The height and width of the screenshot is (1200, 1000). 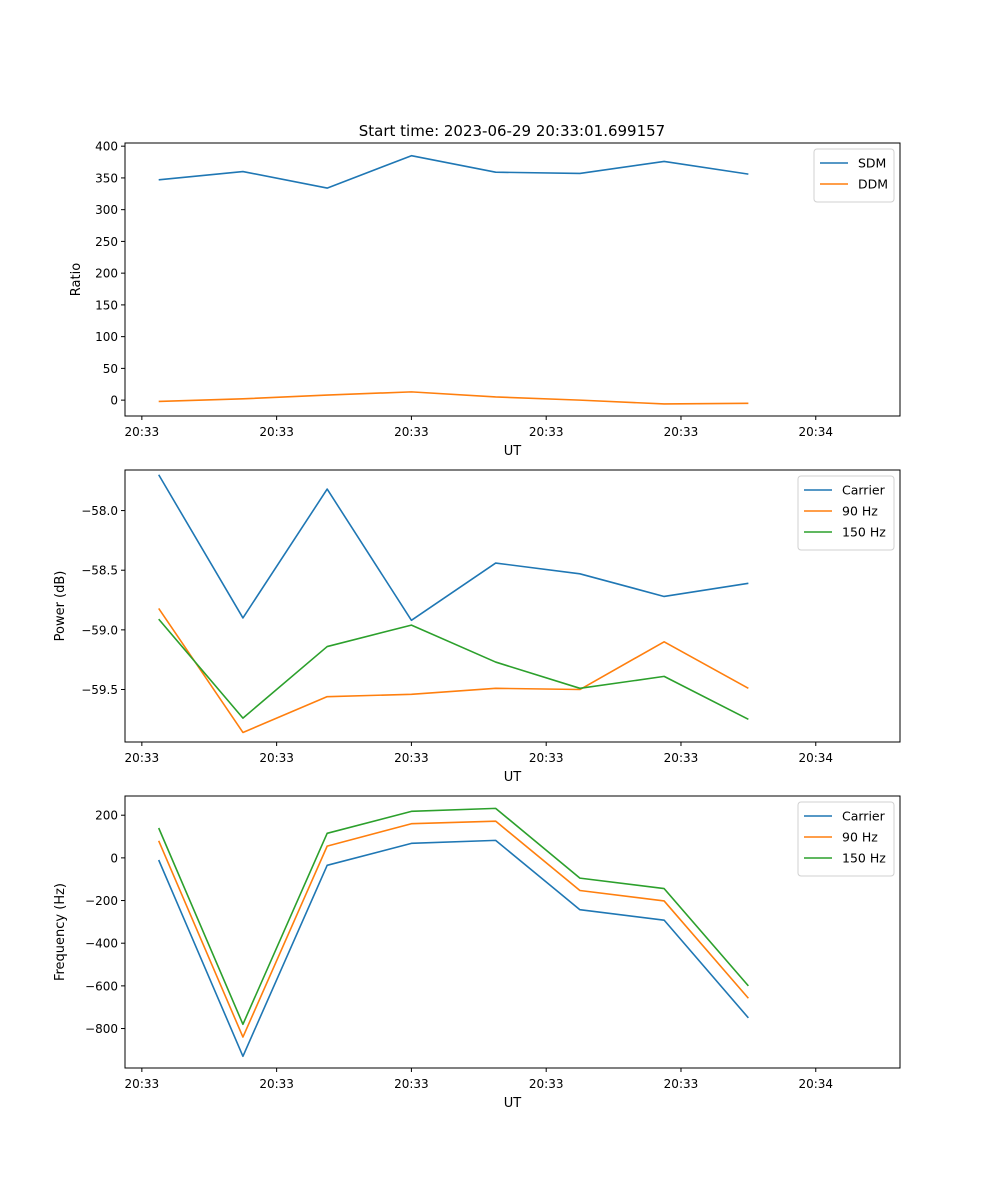 I want to click on series-line-sdm, so click(x=453, y=171).